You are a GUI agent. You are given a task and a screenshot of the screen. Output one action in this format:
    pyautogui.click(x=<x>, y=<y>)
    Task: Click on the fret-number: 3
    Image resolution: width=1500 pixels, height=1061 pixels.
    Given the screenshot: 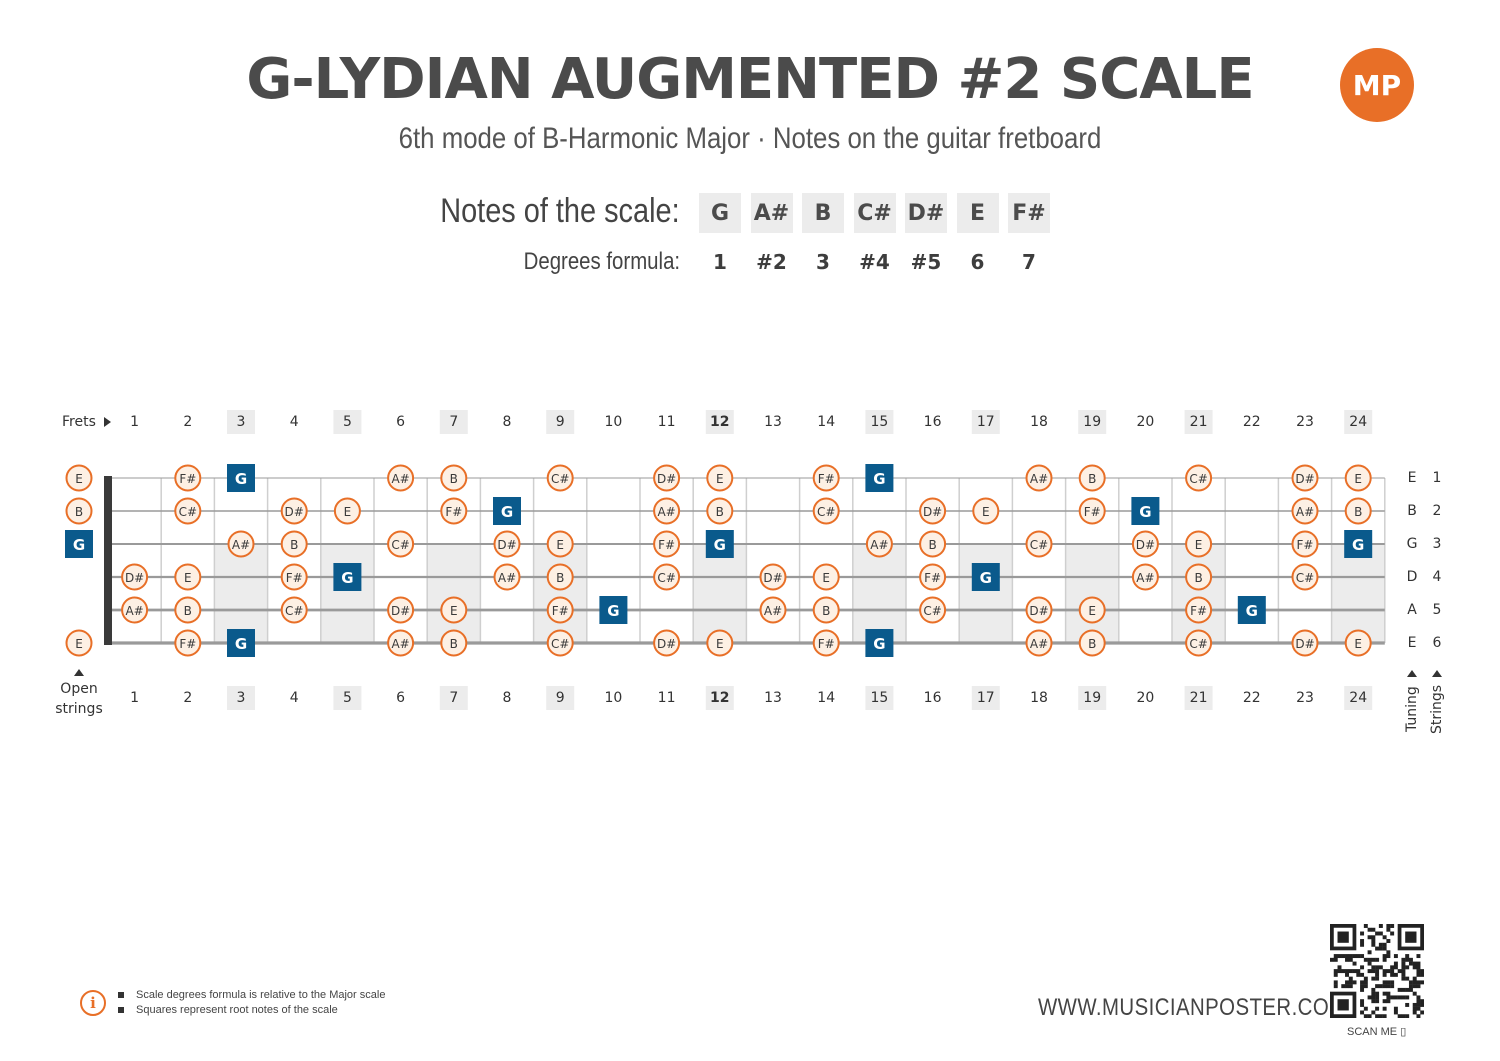 What is the action you would take?
    pyautogui.click(x=241, y=422)
    